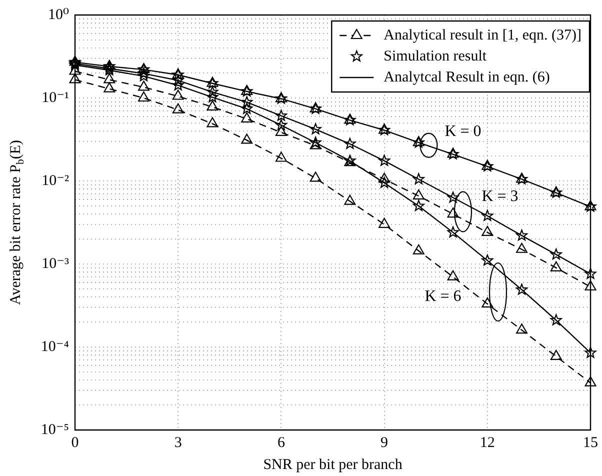 This screenshot has height=476, width=602. Describe the element at coordinates (17, 223) in the screenshot. I see `y-axis-title: Average bit error rate Pb(E)` at that location.